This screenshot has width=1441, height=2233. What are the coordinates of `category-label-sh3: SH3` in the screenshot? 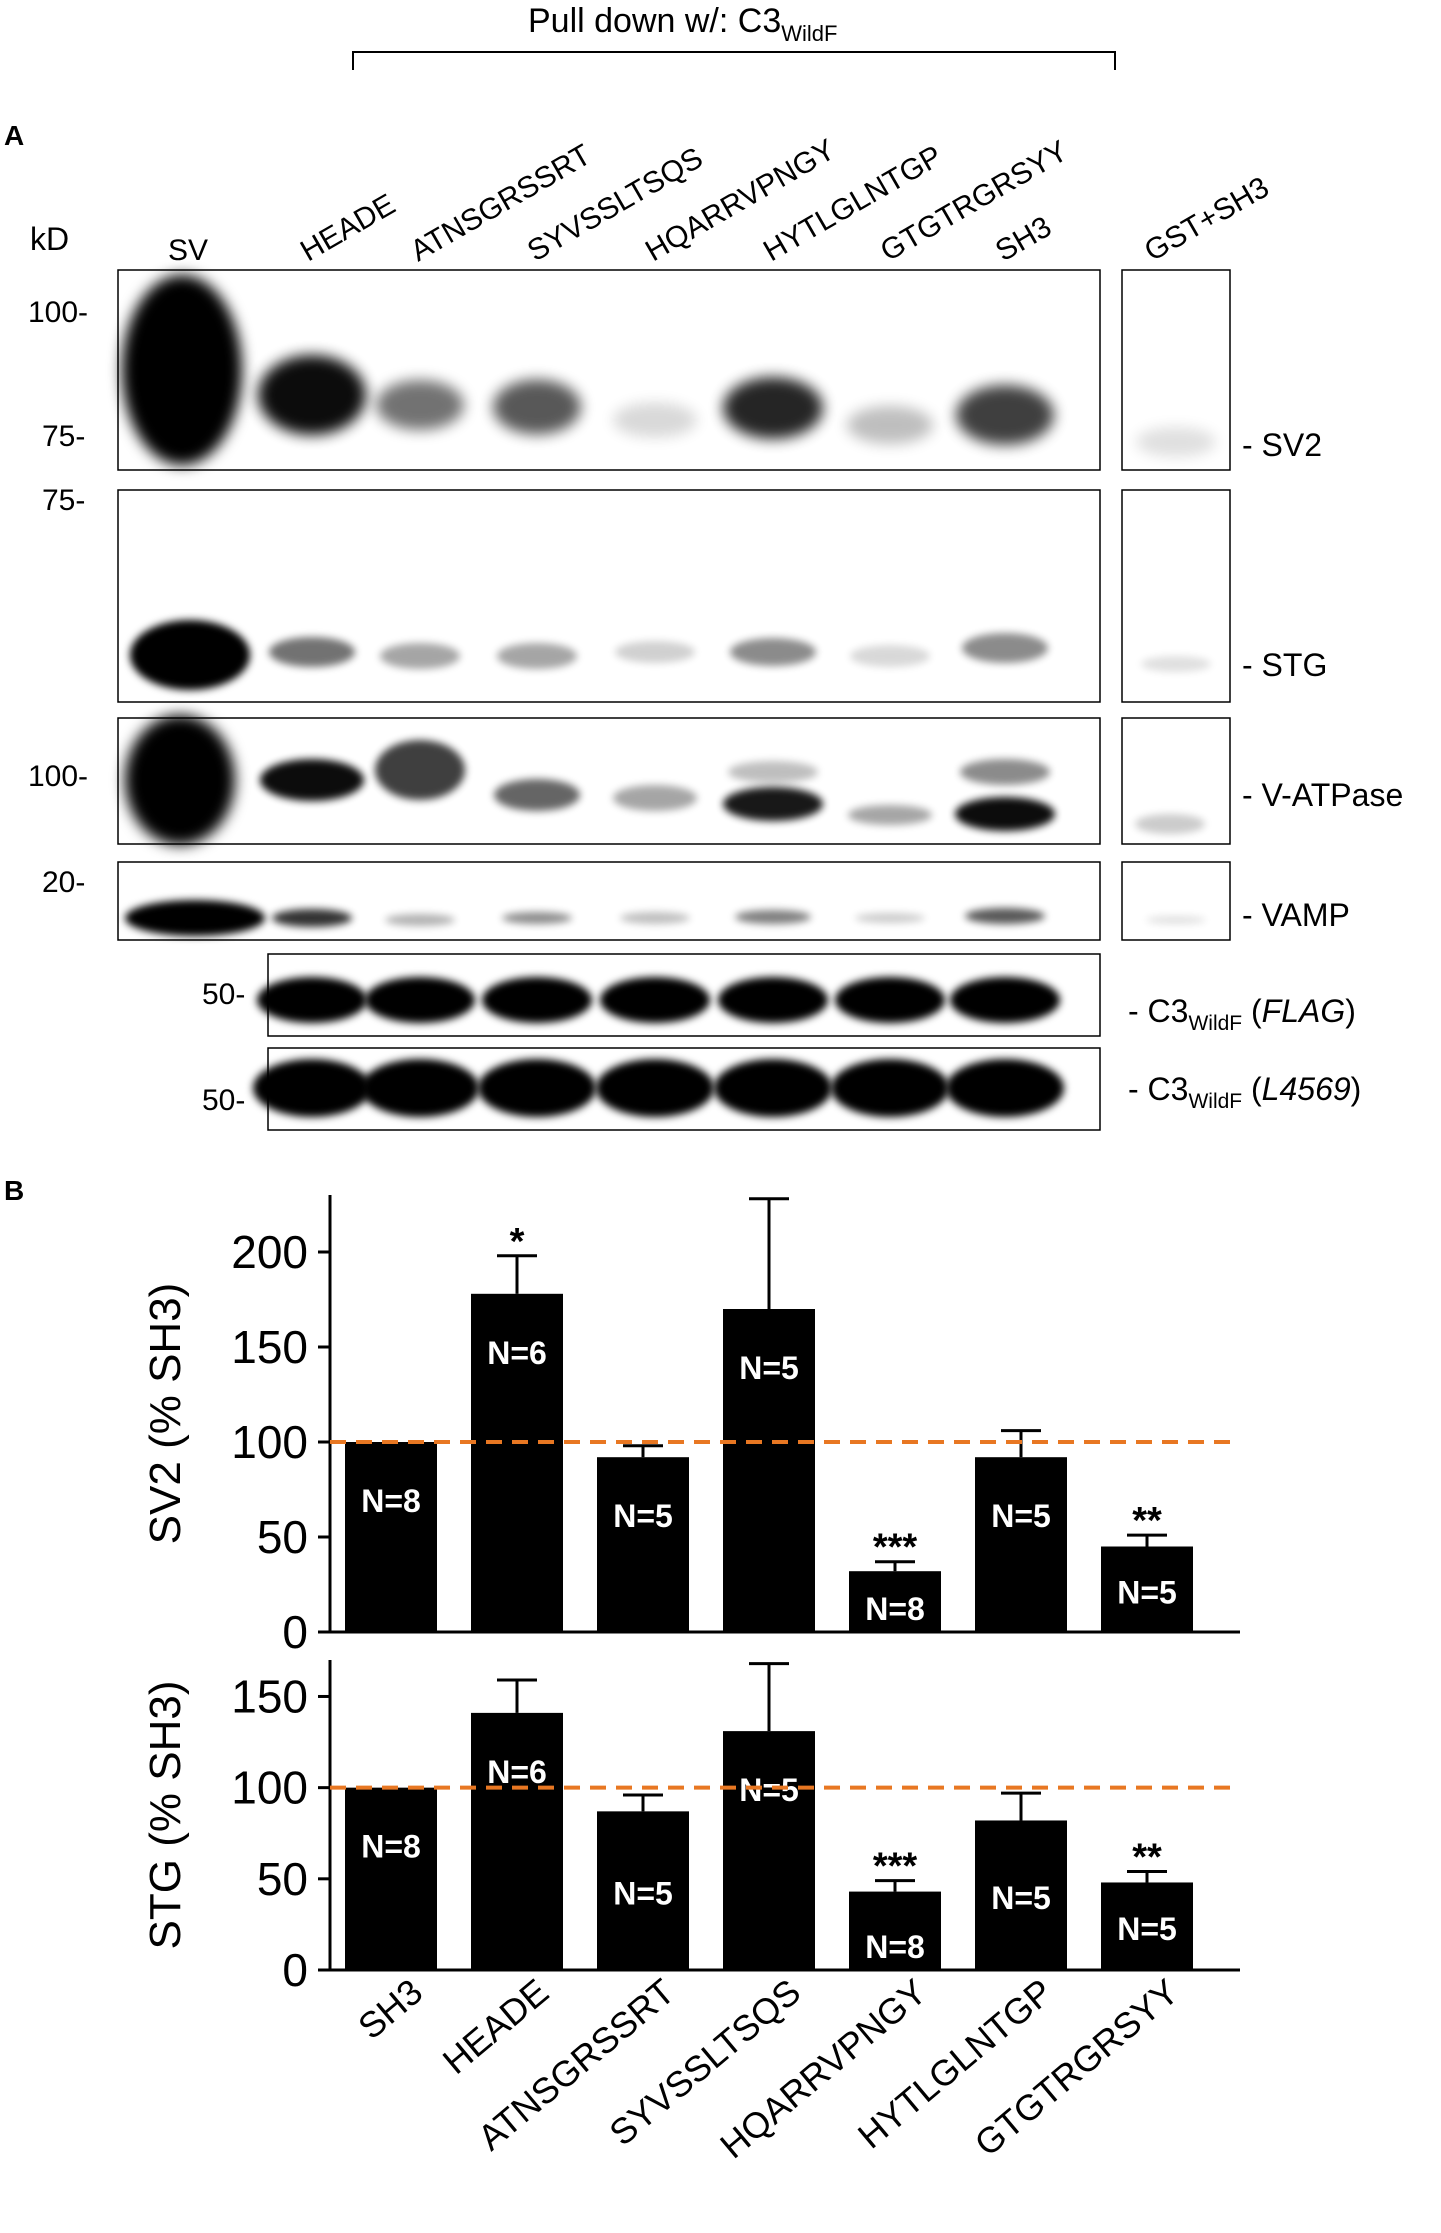 It's located at (390, 2009).